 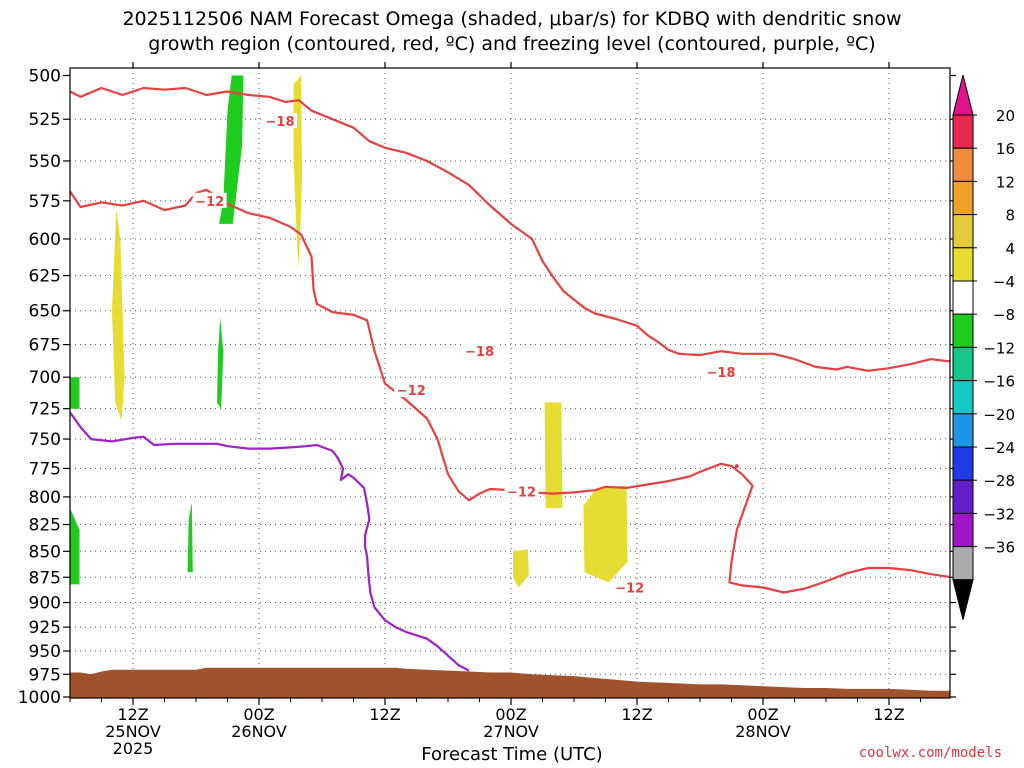 What do you see at coordinates (999, 448) in the screenshot?
I see `colorbar-label: −24` at bounding box center [999, 448].